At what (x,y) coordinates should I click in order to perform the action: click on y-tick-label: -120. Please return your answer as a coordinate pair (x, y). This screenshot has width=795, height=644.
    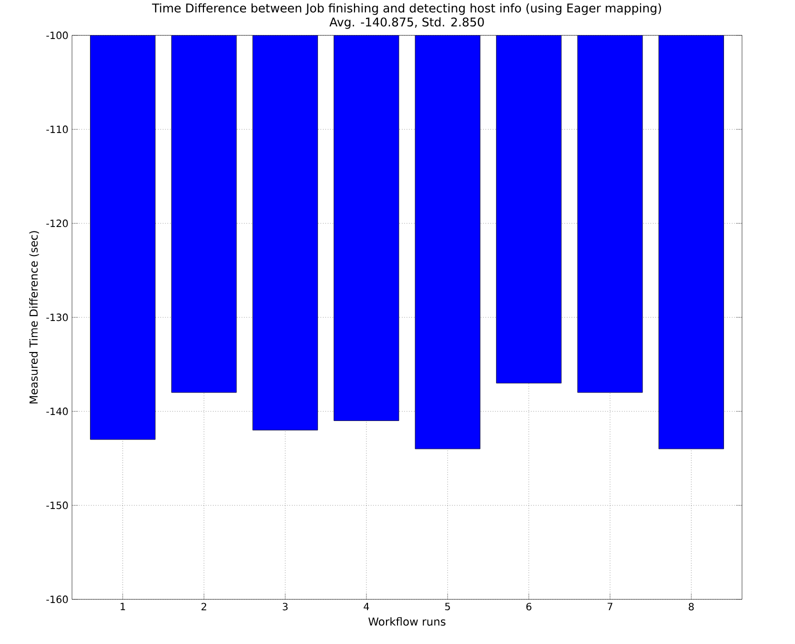
    Looking at the image, I should click on (57, 223).